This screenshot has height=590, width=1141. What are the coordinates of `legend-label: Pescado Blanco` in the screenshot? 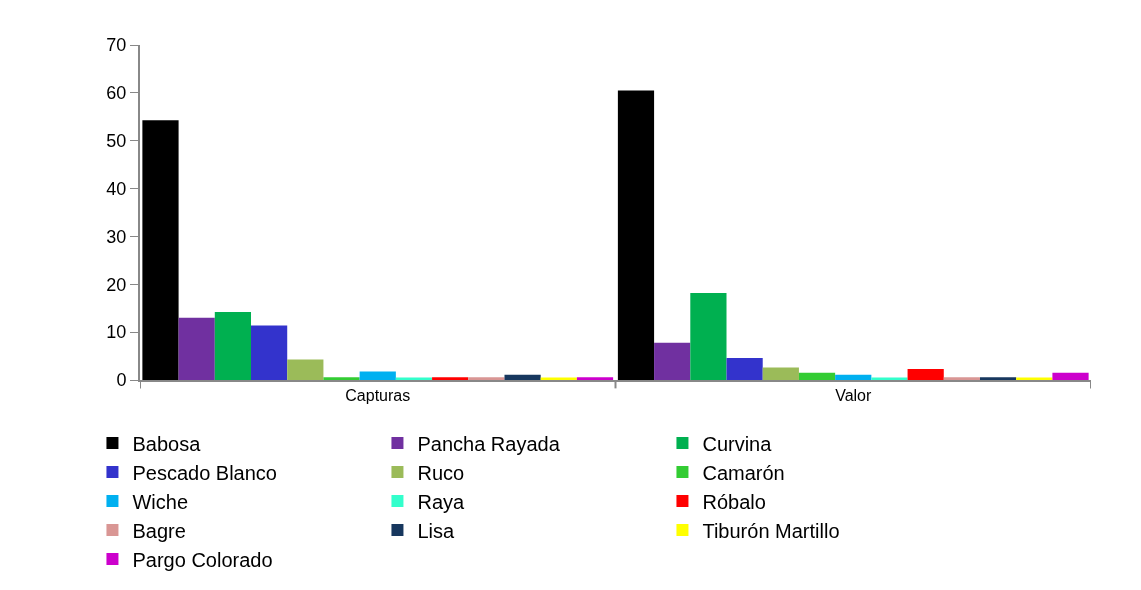 It's located at (204, 472).